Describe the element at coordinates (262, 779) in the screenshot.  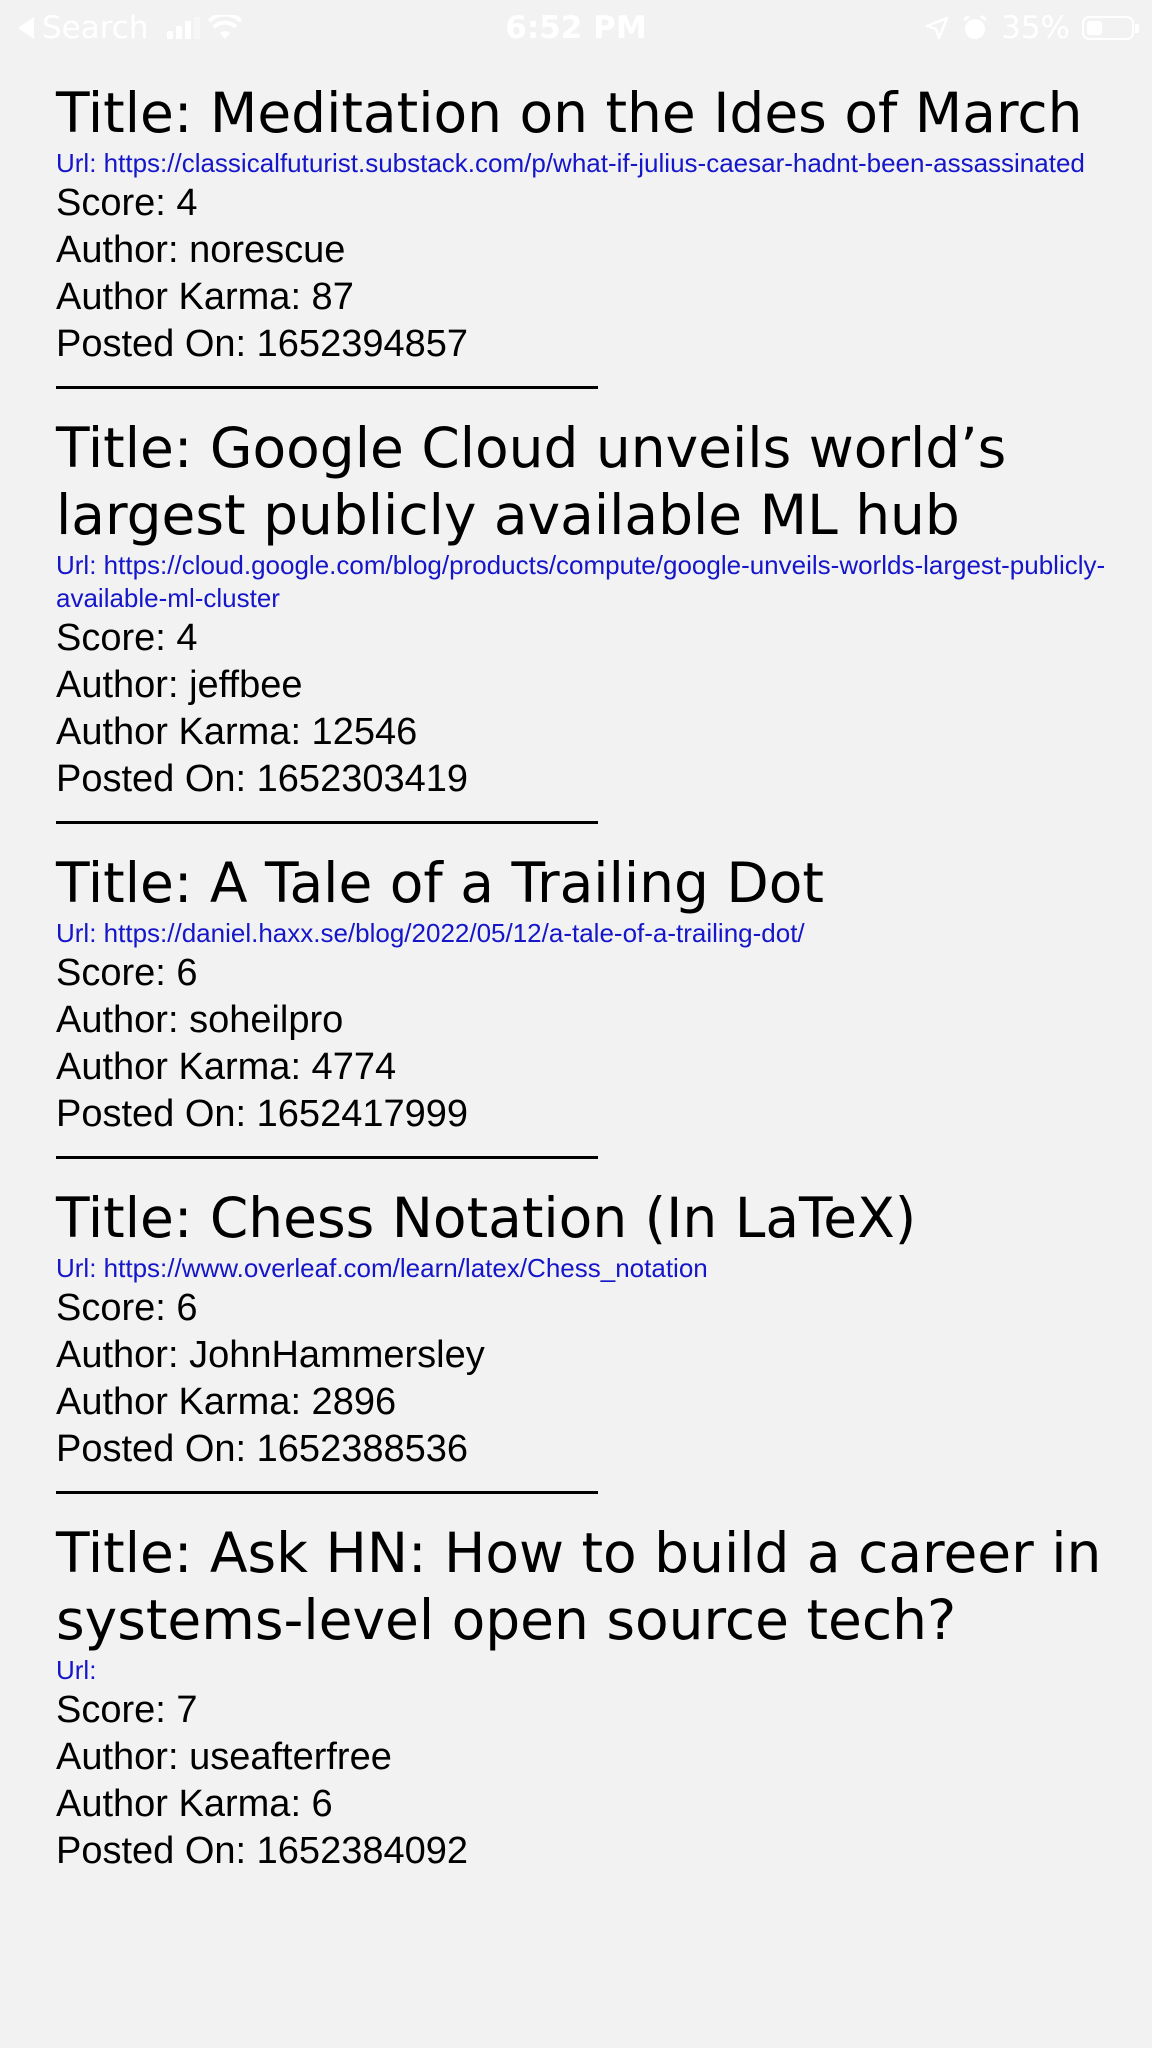
I see `story-posted-on: Posted On: 1652303419` at that location.